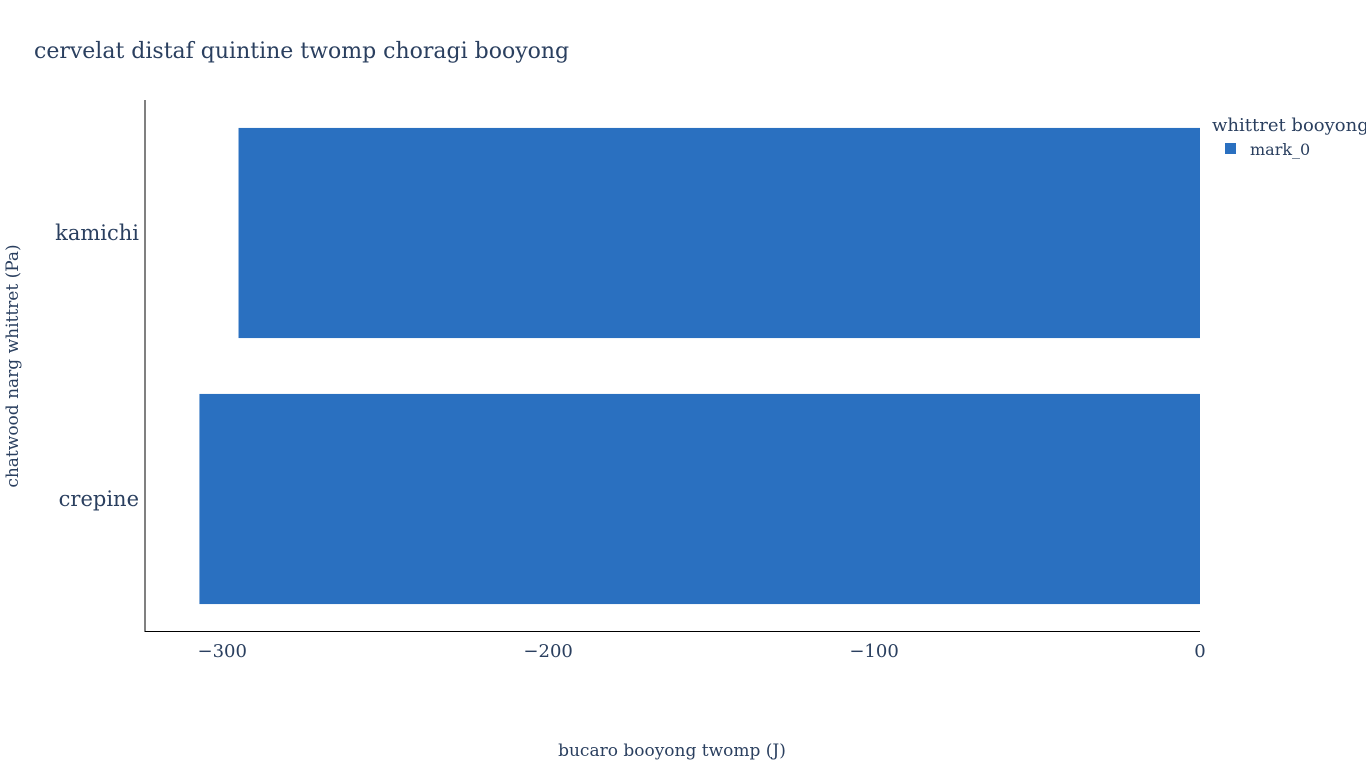 This screenshot has width=1366, height=768. Describe the element at coordinates (97, 233) in the screenshot. I see `y-tick-label-kamichi: kamichi` at that location.